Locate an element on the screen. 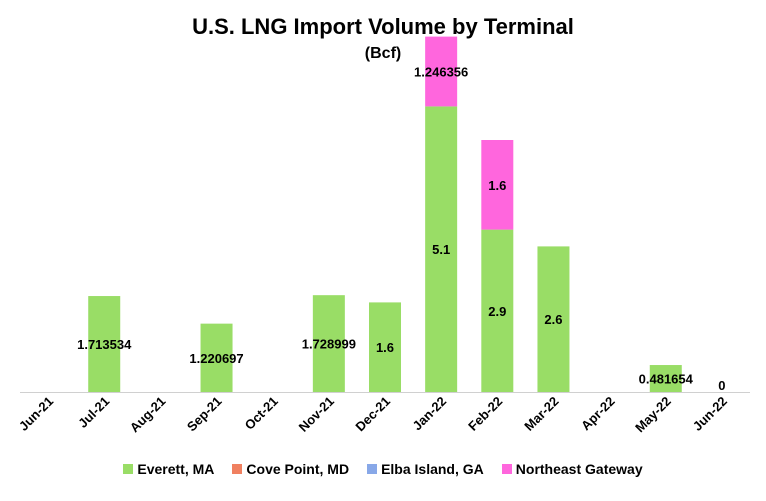 This screenshot has width=766, height=501. x-tick-label: Jan-22 is located at coordinates (430, 414).